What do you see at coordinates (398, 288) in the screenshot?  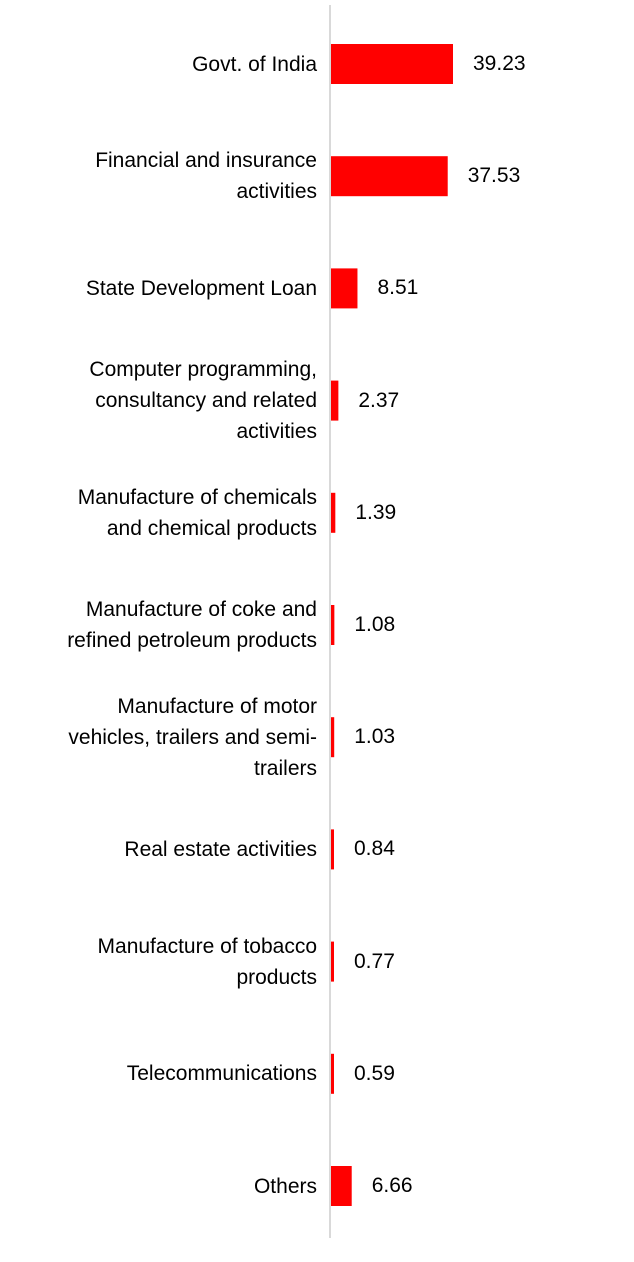 I see `value-label: 8.51` at bounding box center [398, 288].